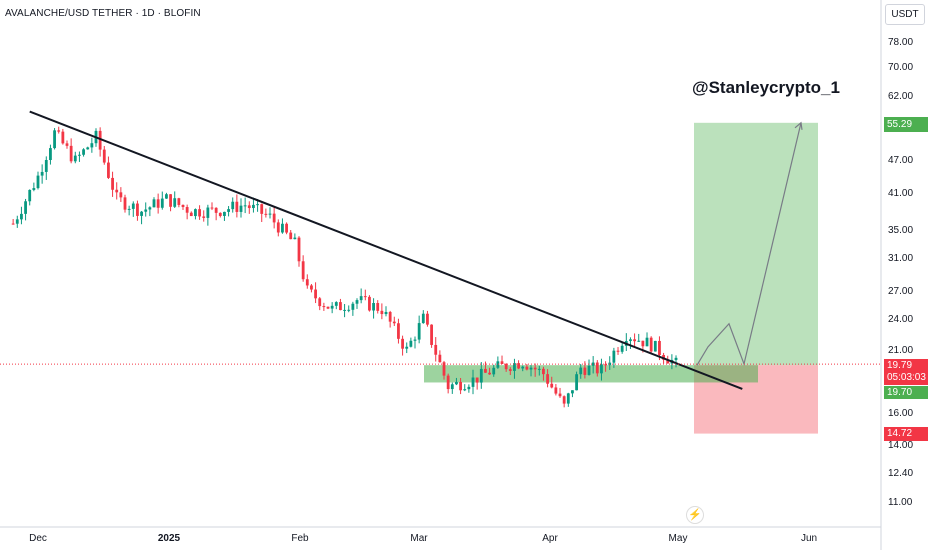  Describe the element at coordinates (906, 372) in the screenshot. I see `current-price-badge: 19.79 05:03:03` at that location.